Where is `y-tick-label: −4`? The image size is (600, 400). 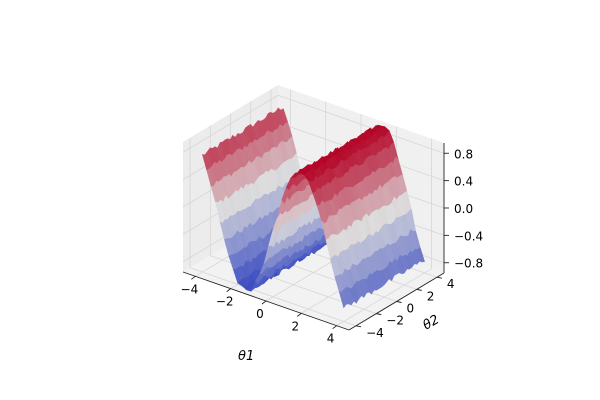
y-tick-label: −4 is located at coordinates (375, 333).